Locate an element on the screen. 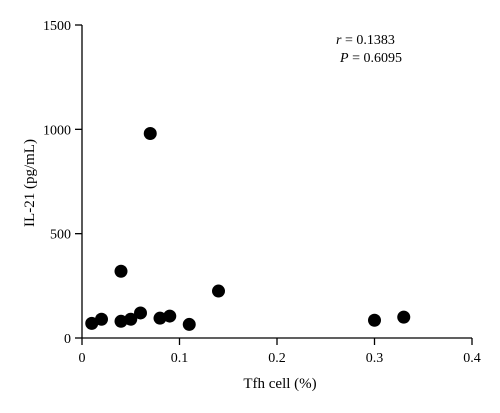 The height and width of the screenshot is (413, 500). r-value: = 0.1383 is located at coordinates (367, 40).